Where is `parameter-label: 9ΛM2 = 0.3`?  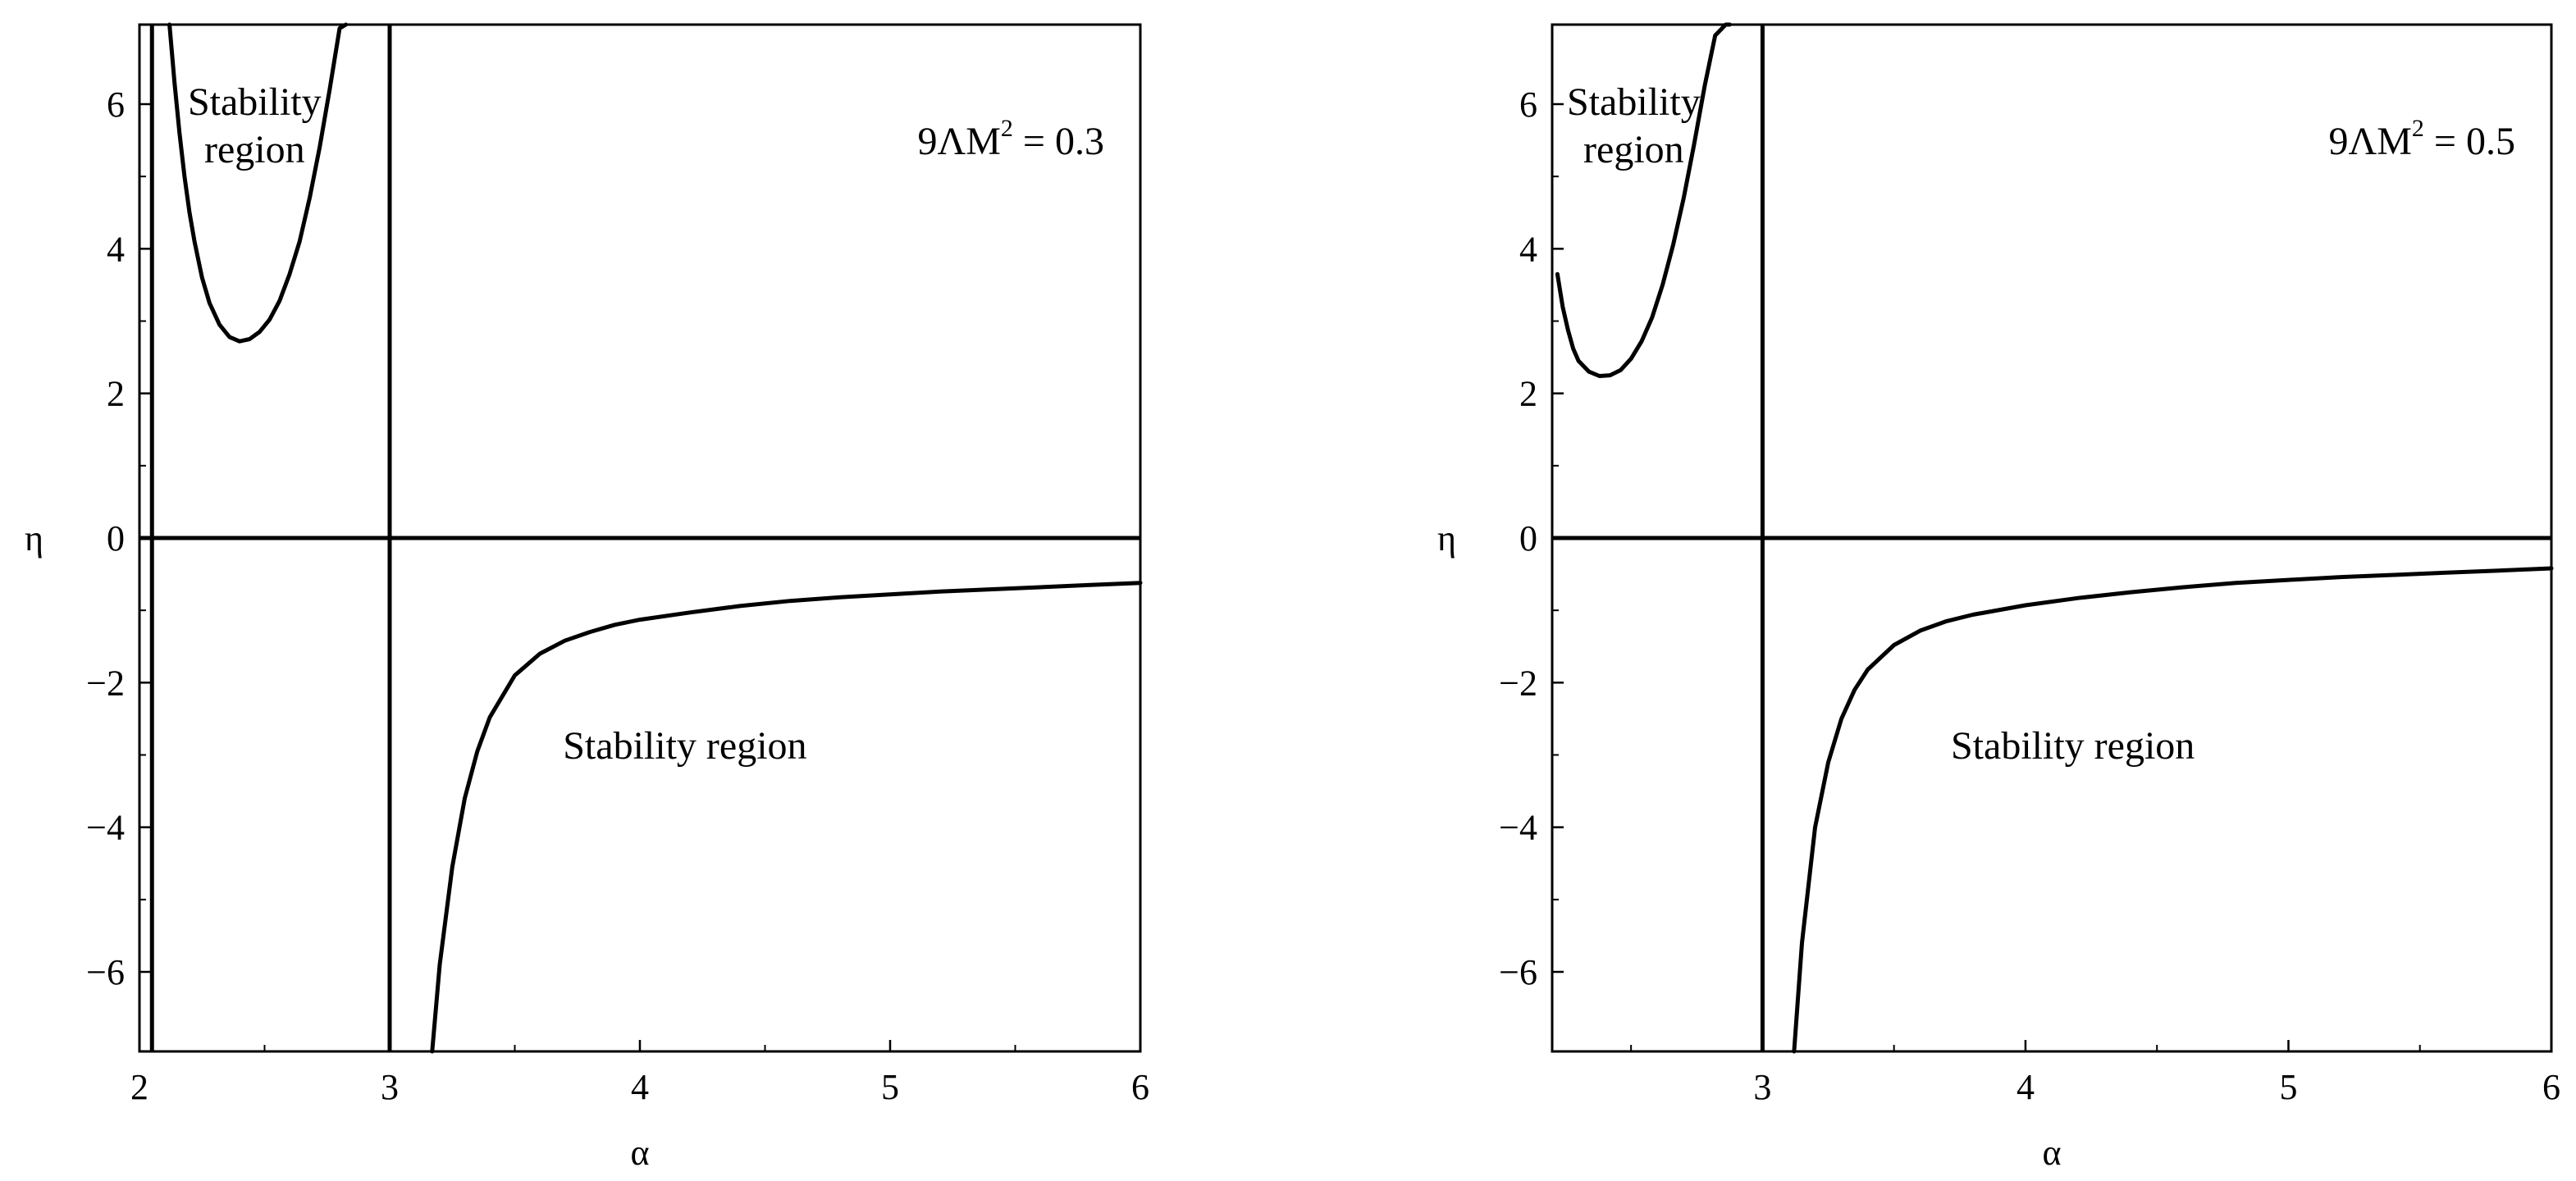 parameter-label: 9ΛM2 = 0.3 is located at coordinates (1011, 139).